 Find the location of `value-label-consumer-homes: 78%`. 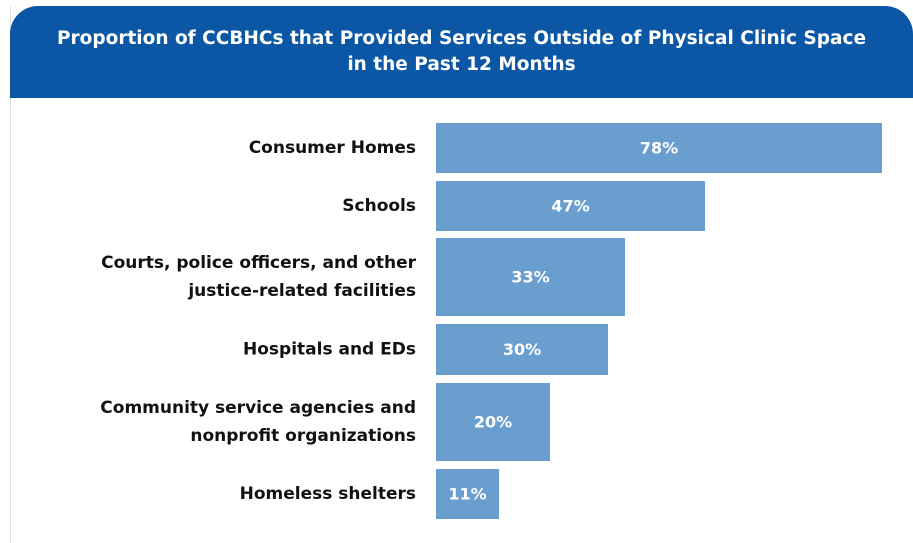

value-label-consumer-homes: 78% is located at coordinates (659, 148).